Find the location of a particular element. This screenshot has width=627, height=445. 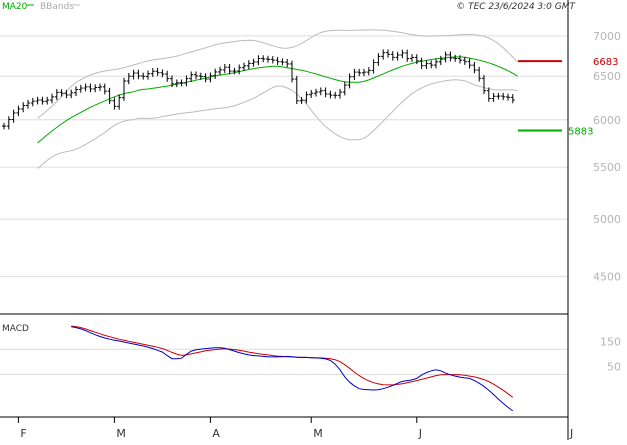

price-tick-label: 4500 is located at coordinates (607, 276).